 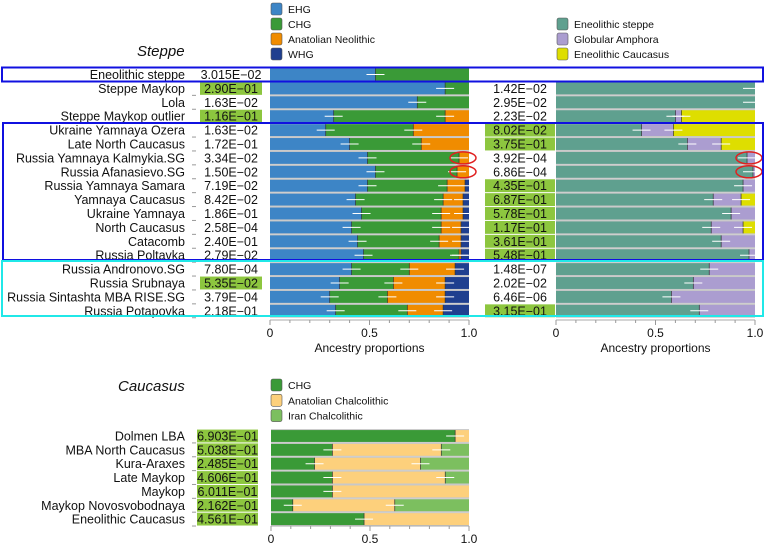 What do you see at coordinates (369, 348) in the screenshot?
I see `x-axis-label: Ancestry proportions` at bounding box center [369, 348].